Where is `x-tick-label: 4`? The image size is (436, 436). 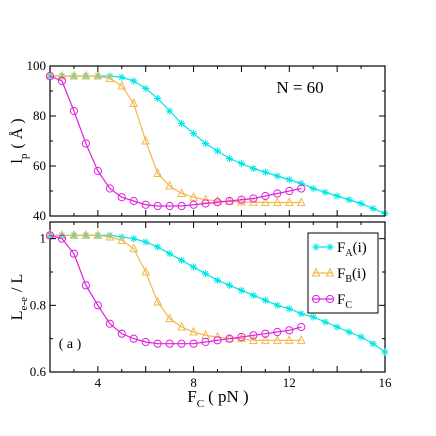 x-tick-label: 4 is located at coordinates (98, 382).